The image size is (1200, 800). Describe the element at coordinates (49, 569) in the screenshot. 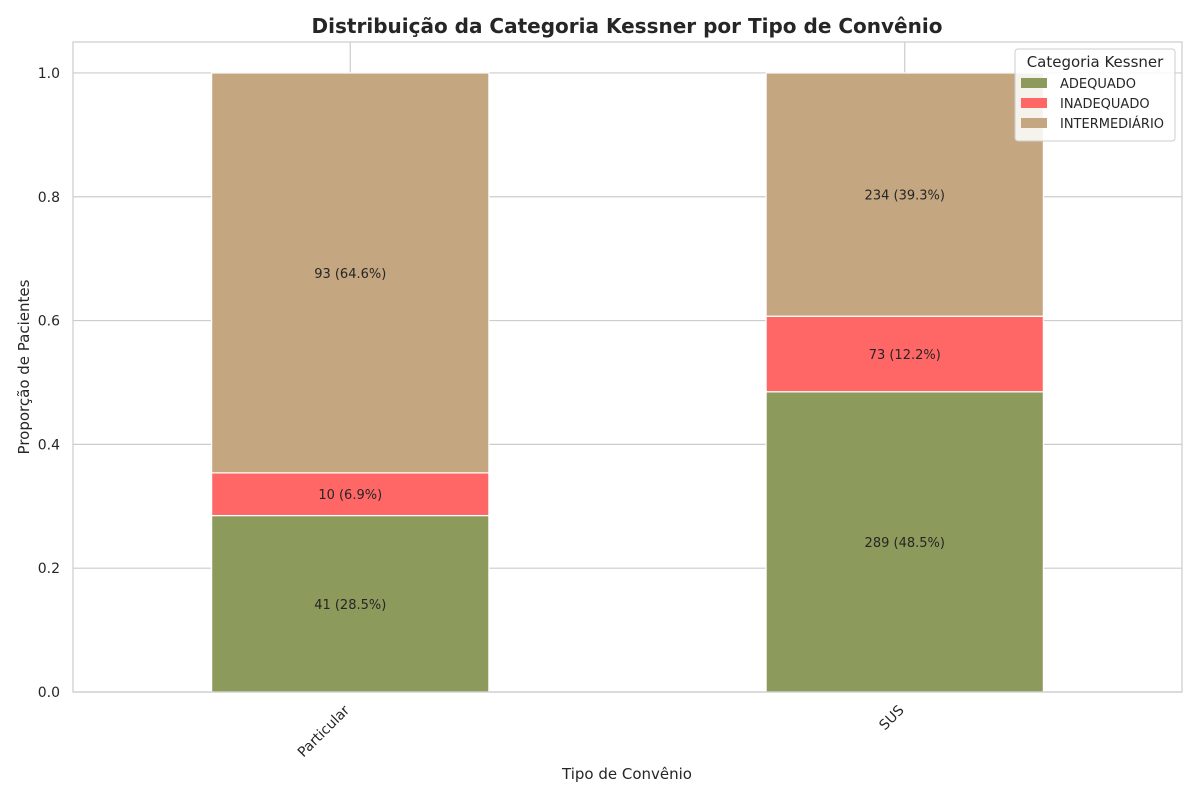

I see `y-tick-label: 0.2` at that location.